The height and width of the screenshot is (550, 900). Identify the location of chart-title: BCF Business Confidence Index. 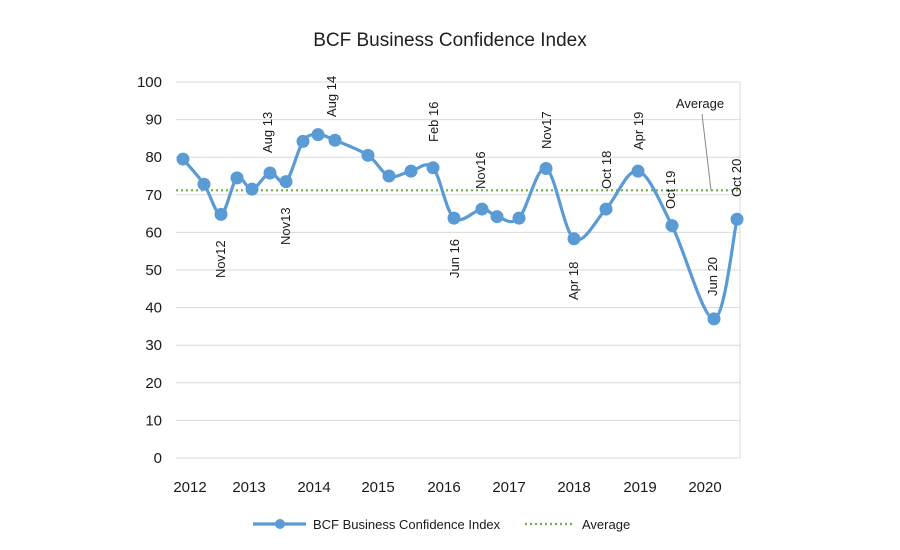
(450, 40).